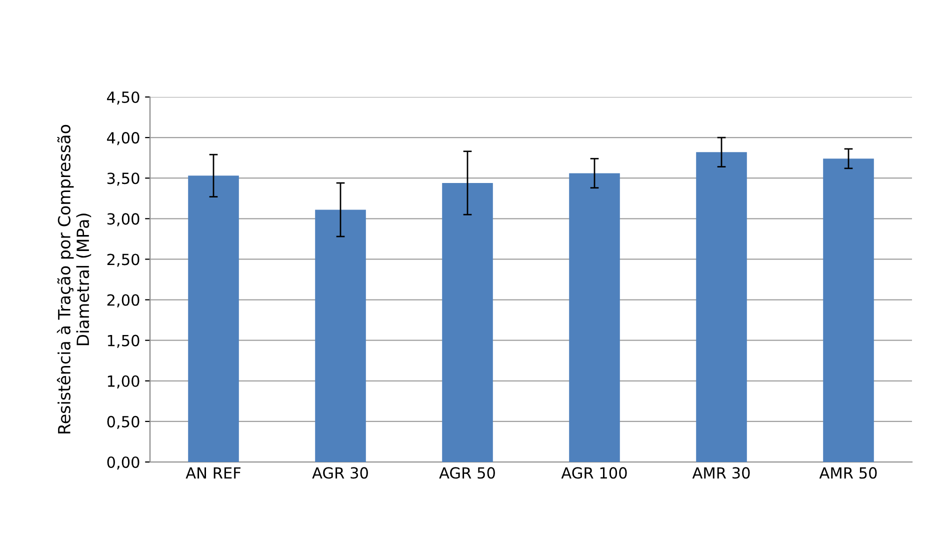 Image resolution: width=941 pixels, height=535 pixels. I want to click on y-axis-title: Resistência à Tração por Compressão Diametral (MPa), so click(74, 279).